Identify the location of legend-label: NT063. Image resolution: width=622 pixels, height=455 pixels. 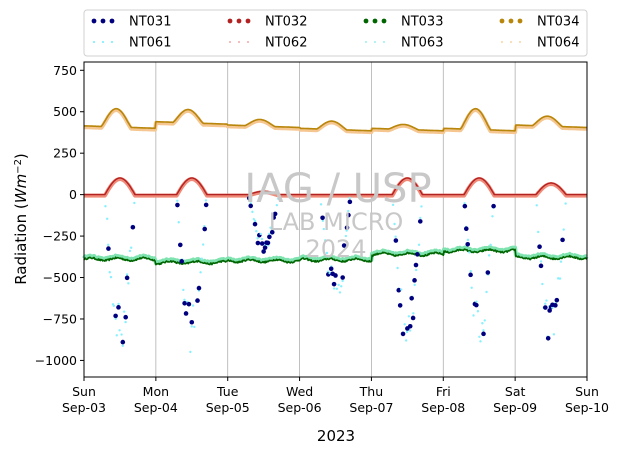
(422, 43).